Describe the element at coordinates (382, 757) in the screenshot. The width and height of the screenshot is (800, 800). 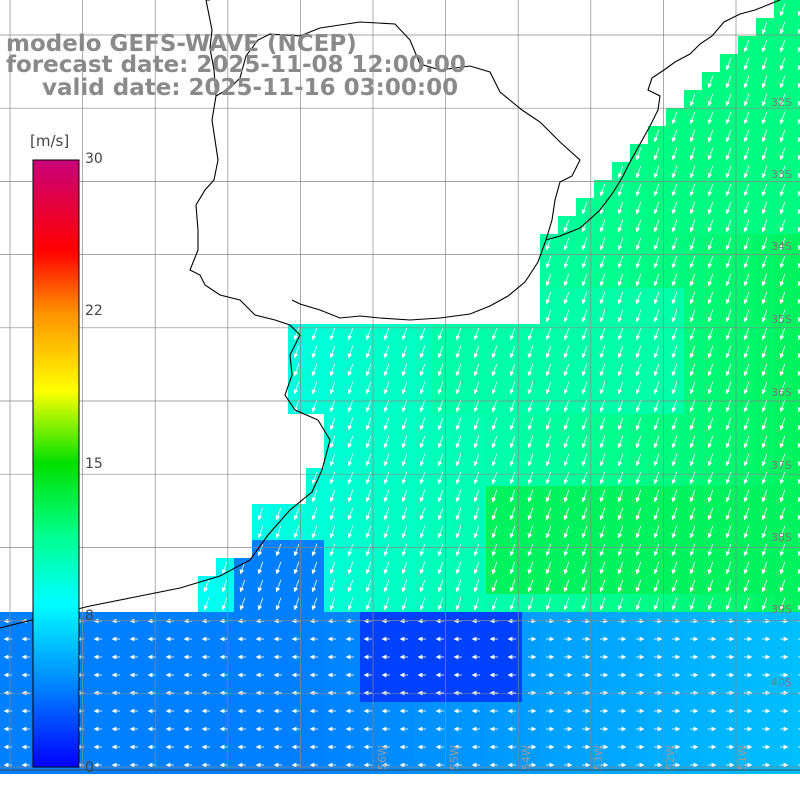
I see `lon-label: 56W` at that location.